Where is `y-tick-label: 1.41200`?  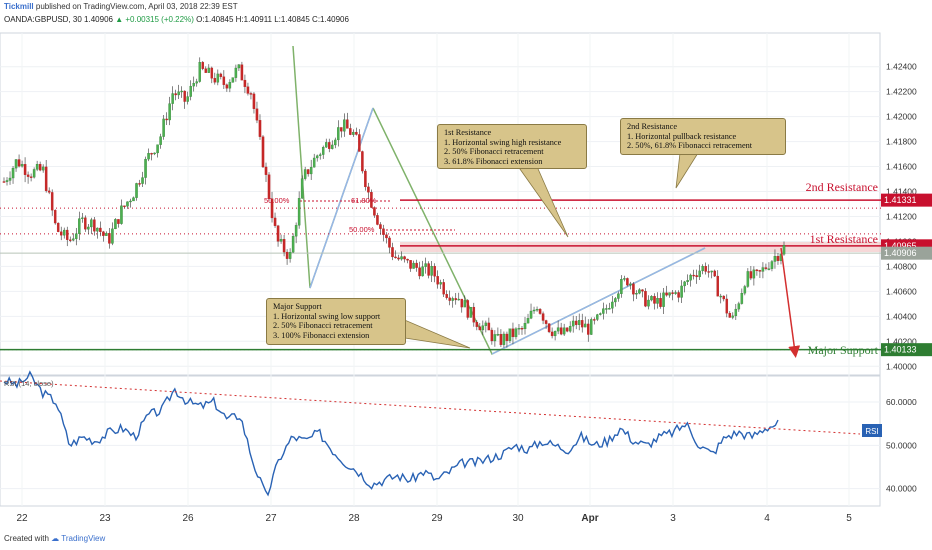 y-tick-label: 1.41200 is located at coordinates (901, 216).